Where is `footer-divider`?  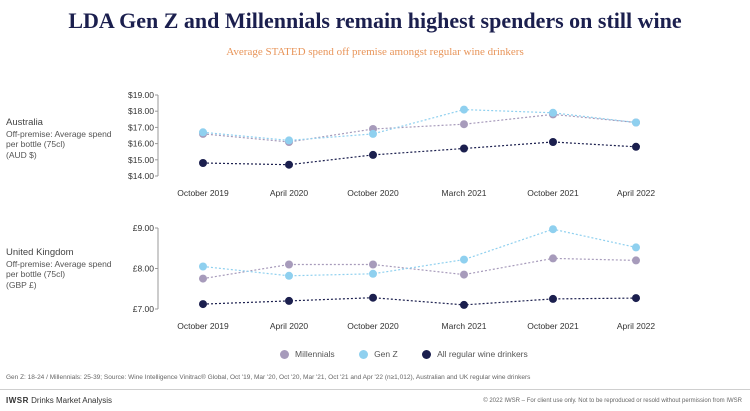
footer-divider is located at coordinates (375, 389).